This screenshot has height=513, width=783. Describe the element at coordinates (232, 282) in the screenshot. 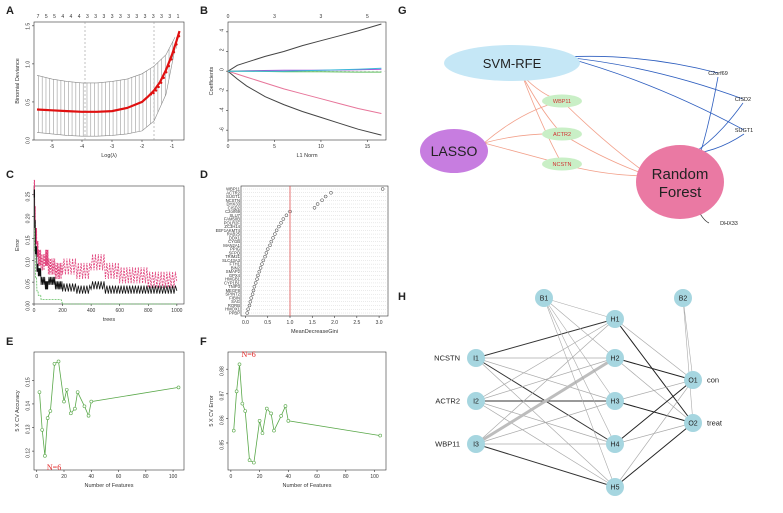

I see `gini-gene-label: CYP1B1` at that location.